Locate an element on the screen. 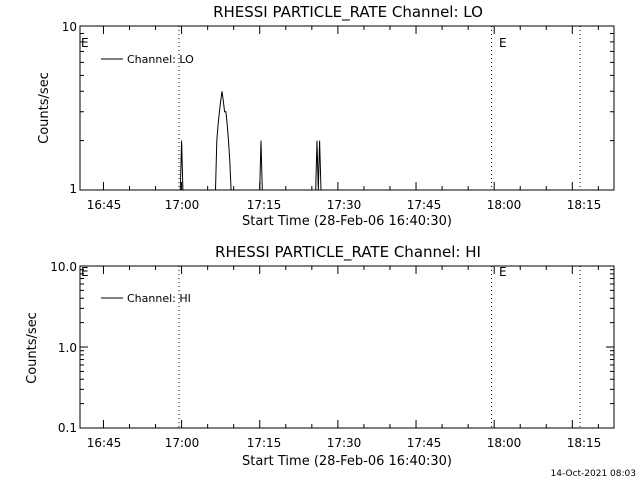 Image resolution: width=640 pixels, height=480 pixels. y-tick-label: 1.0 is located at coordinates (67, 348).